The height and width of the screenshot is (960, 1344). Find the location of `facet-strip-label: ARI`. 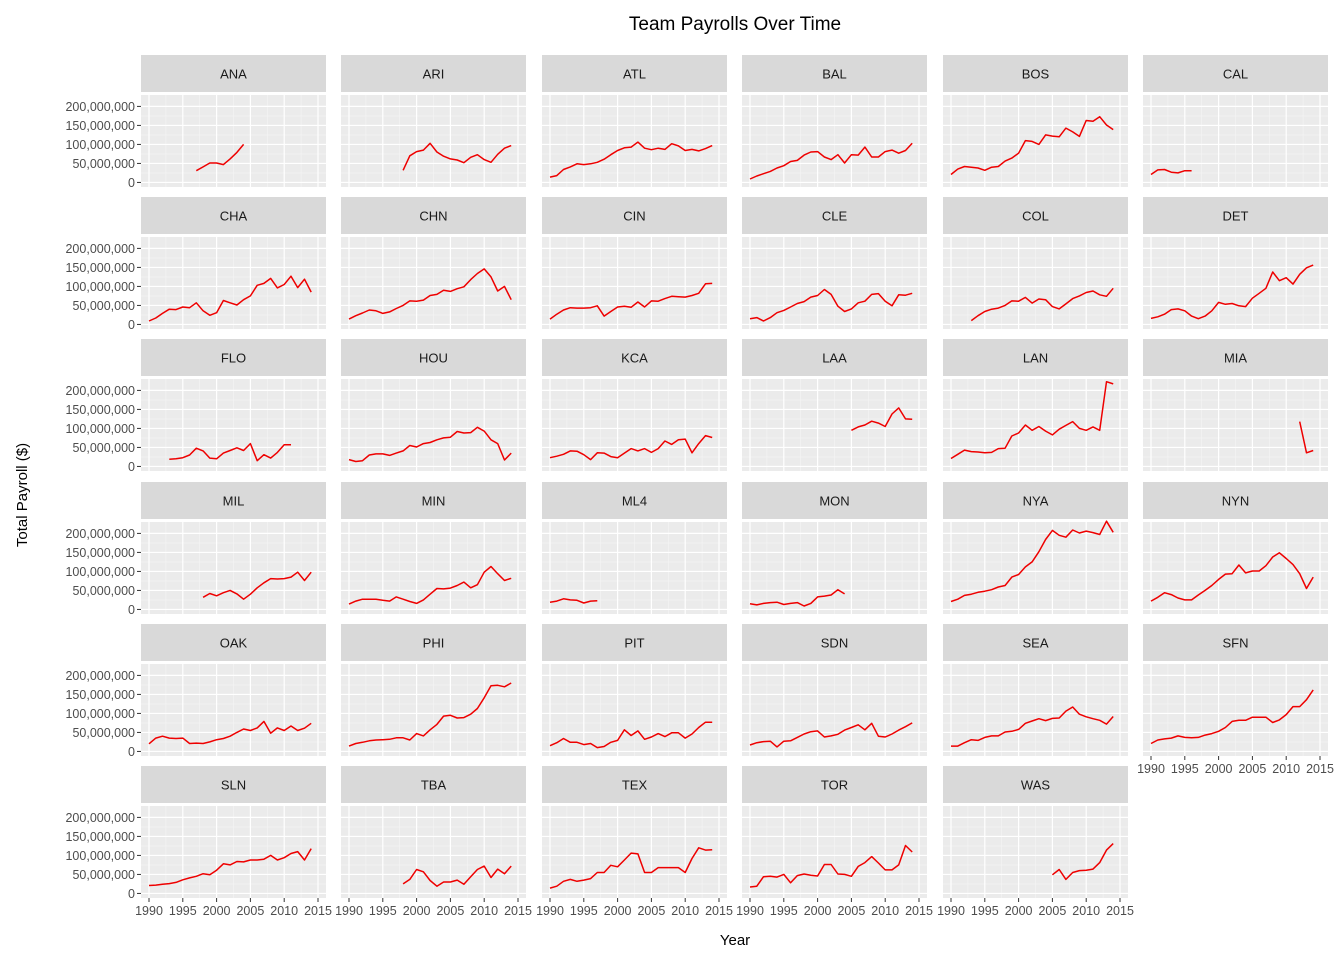

facet-strip-label: ARI is located at coordinates (434, 74).